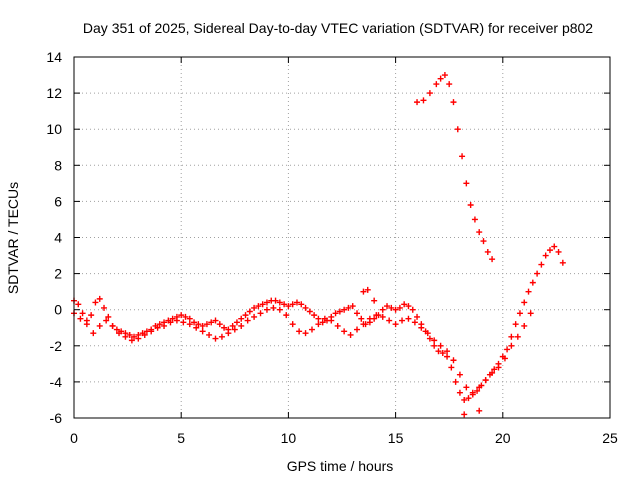 This screenshot has height=480, width=640. I want to click on series-isolated-points, so click(421, 352).